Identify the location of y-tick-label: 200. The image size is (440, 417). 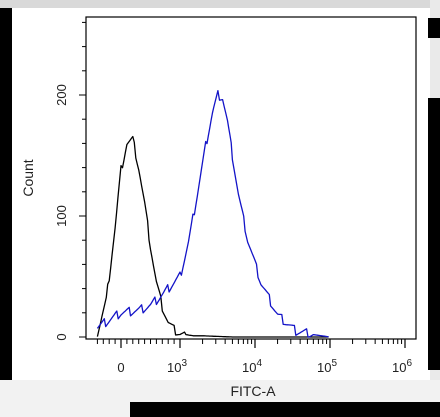
(61, 95).